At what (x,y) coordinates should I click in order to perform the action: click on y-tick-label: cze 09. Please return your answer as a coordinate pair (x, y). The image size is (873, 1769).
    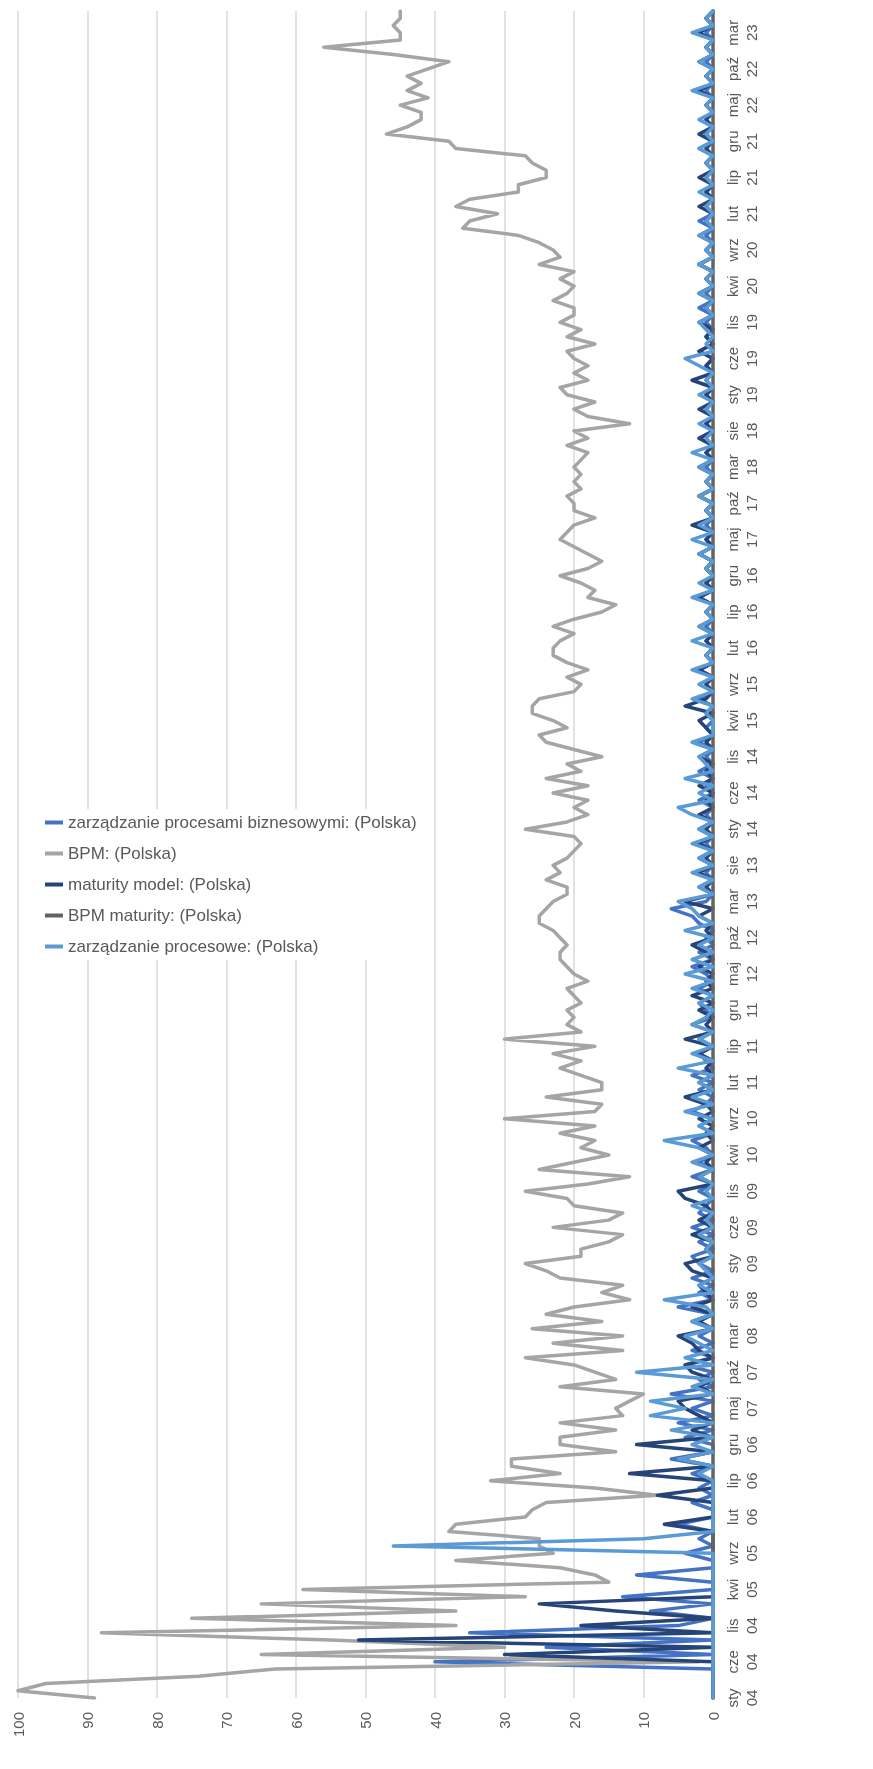
    Looking at the image, I should click on (742, 1227).